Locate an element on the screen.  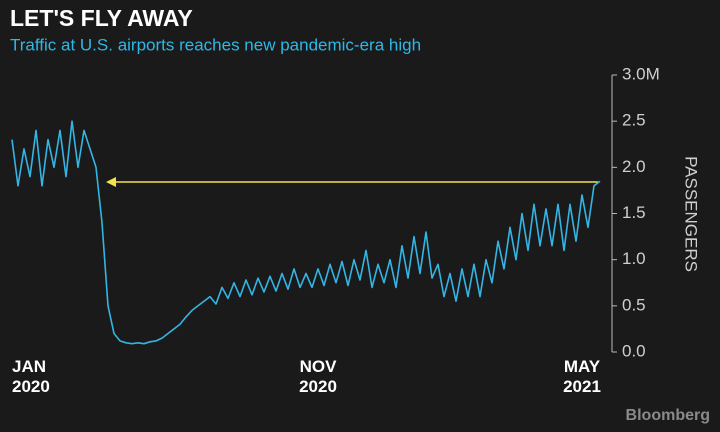
annotation-arrow is located at coordinates (352, 182).